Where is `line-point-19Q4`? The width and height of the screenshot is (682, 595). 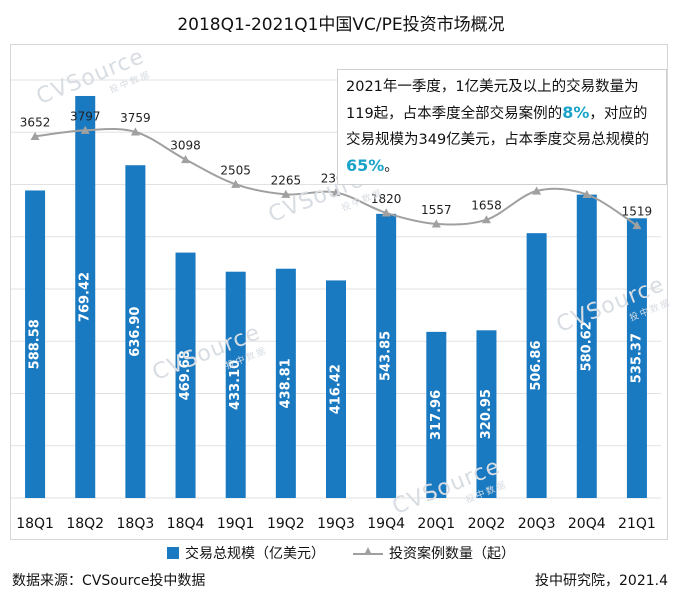 line-point-19Q4 is located at coordinates (386, 212).